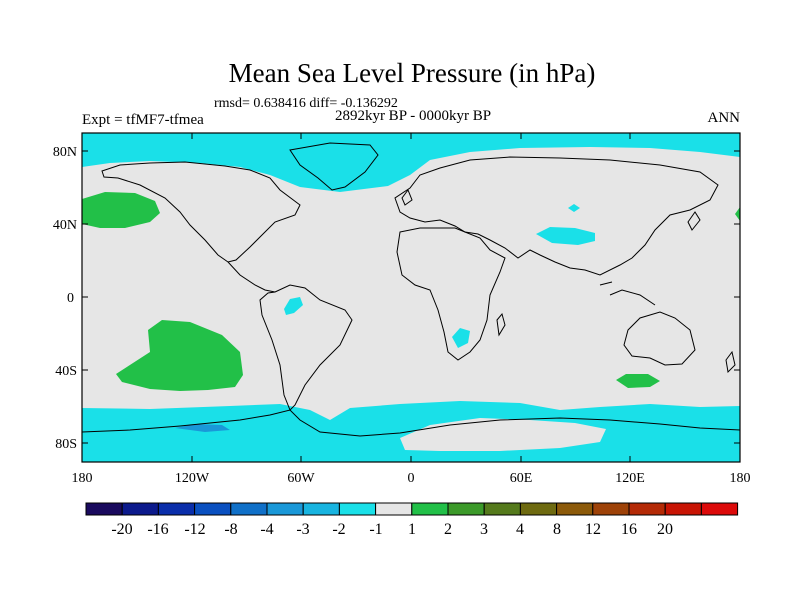  I want to click on central-asia-negative-spot, so click(574, 208).